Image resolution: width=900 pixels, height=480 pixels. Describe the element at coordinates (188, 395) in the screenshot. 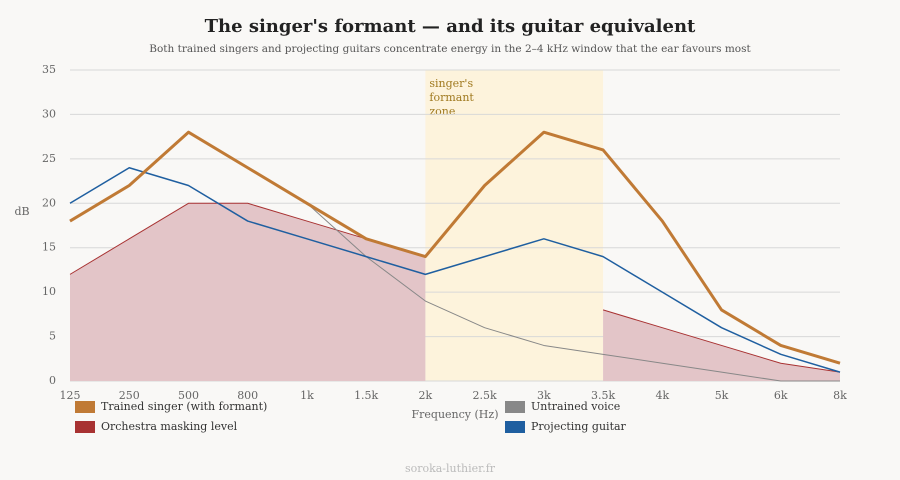

I see `x-tick-label: 500` at that location.